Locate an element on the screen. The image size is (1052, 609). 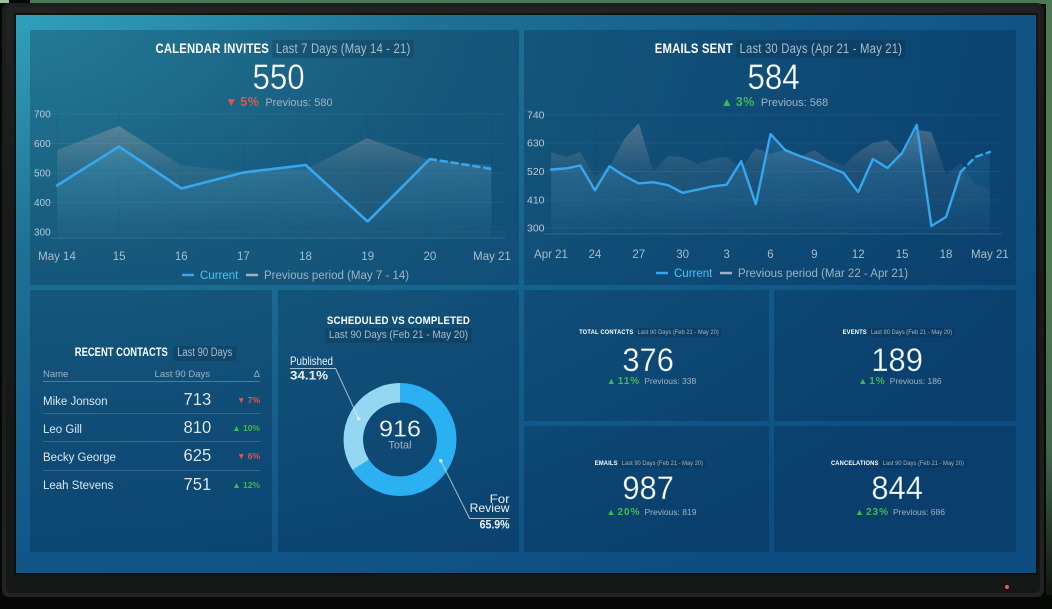
svg-text: 410 is located at coordinates (536, 201).